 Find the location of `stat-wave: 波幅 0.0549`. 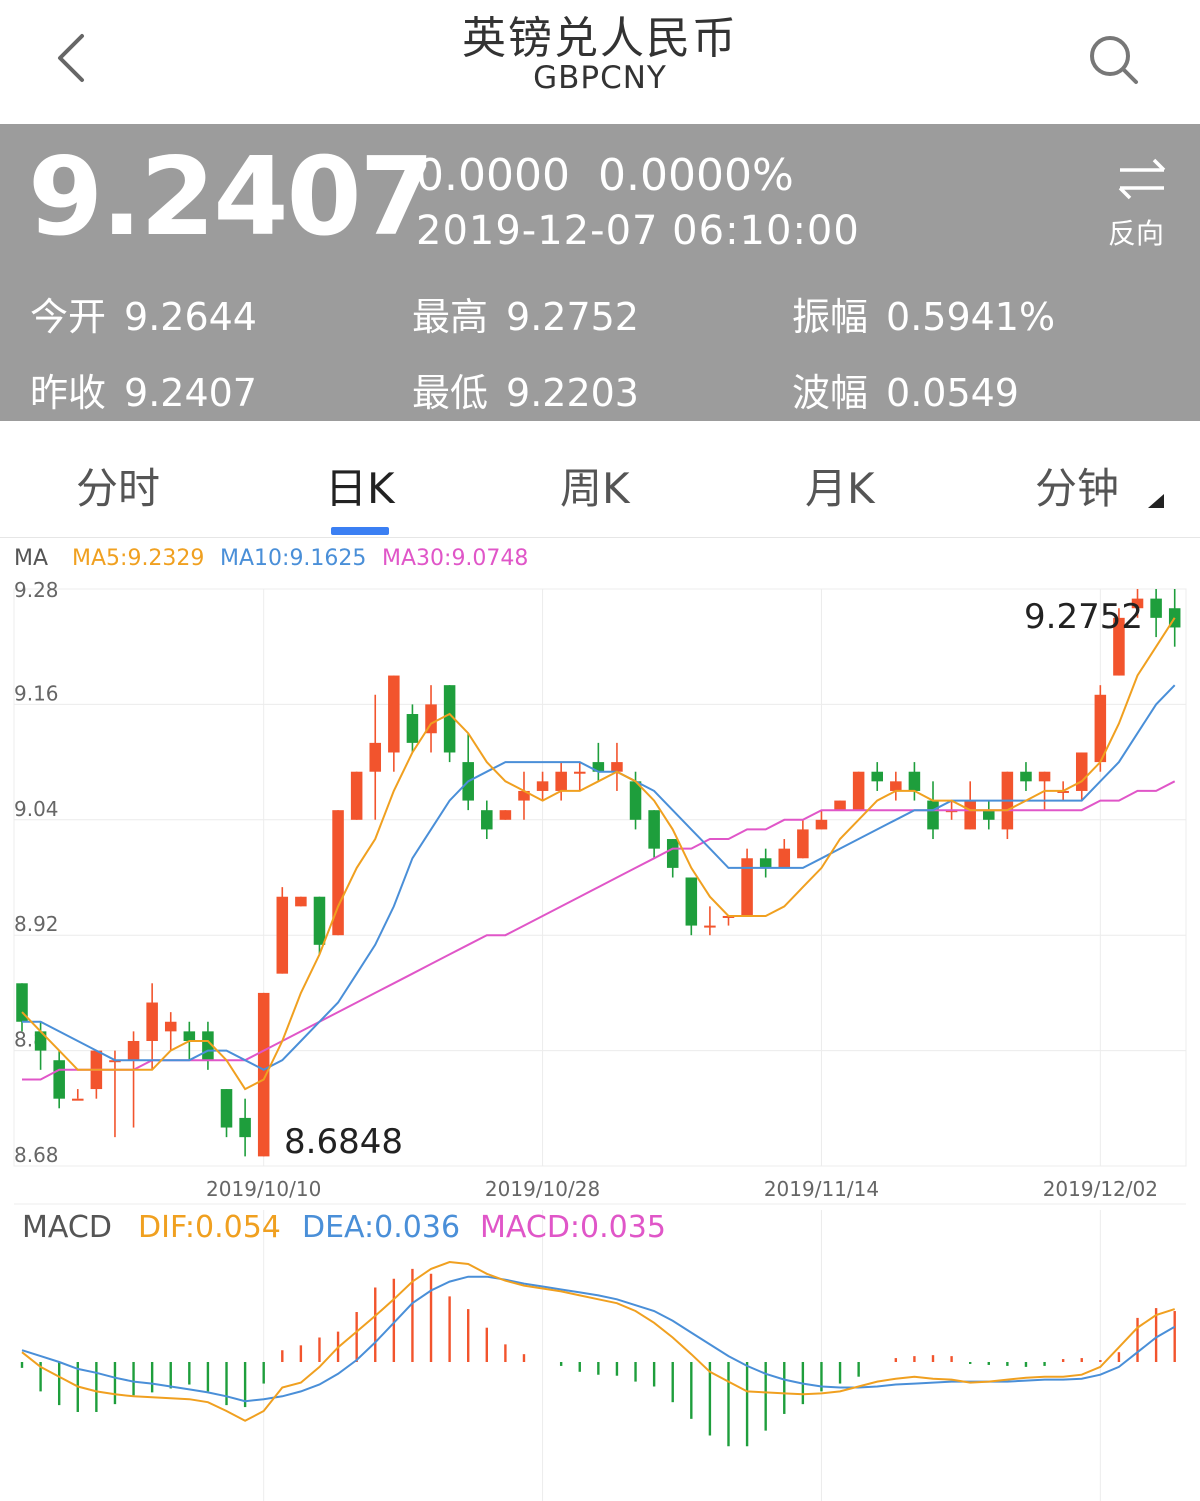

stat-wave: 波幅 0.0549 is located at coordinates (905, 389).